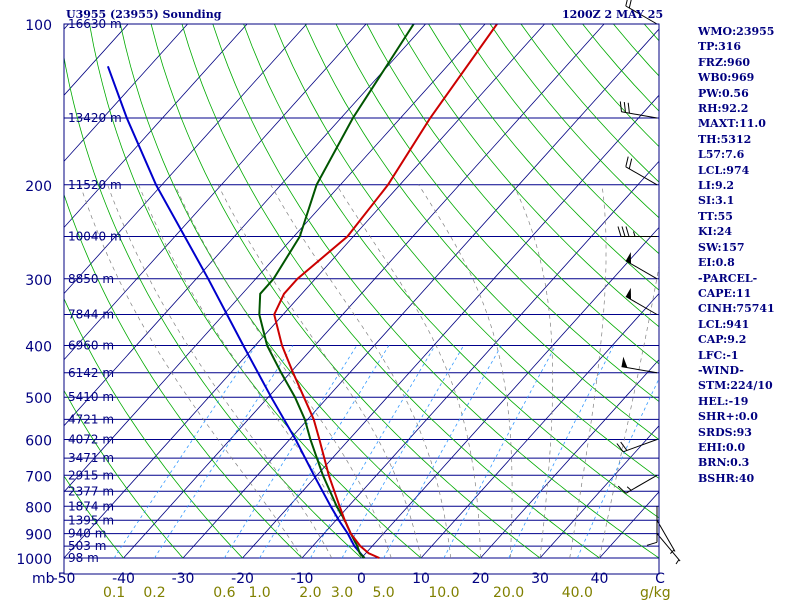  I want to click on index-item: L57:7.6, so click(721, 155).